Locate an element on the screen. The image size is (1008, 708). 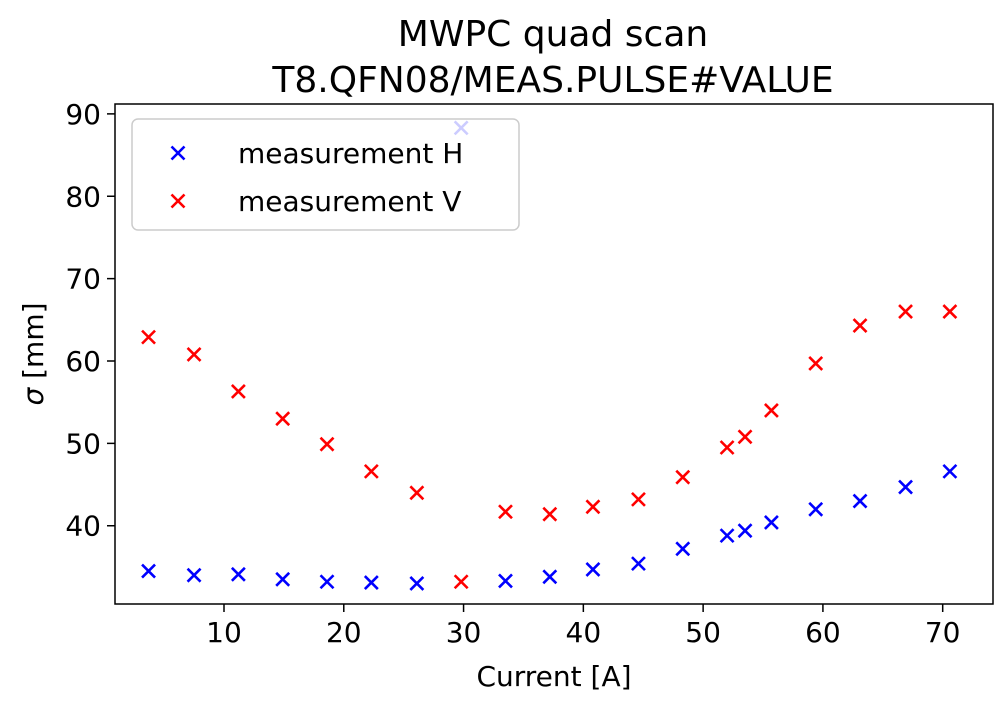
legend-label-measurement-h: measurement H is located at coordinates (350, 153).